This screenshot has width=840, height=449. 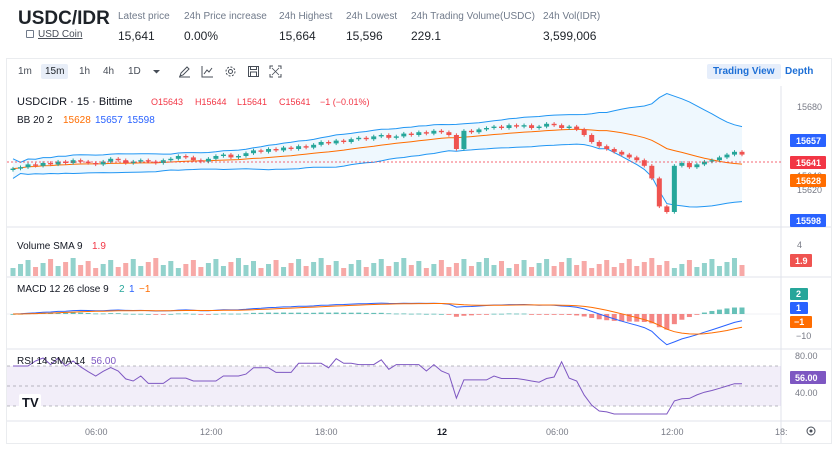 What do you see at coordinates (35, 120) in the screenshot?
I see `bb-label: BB 20 2` at bounding box center [35, 120].